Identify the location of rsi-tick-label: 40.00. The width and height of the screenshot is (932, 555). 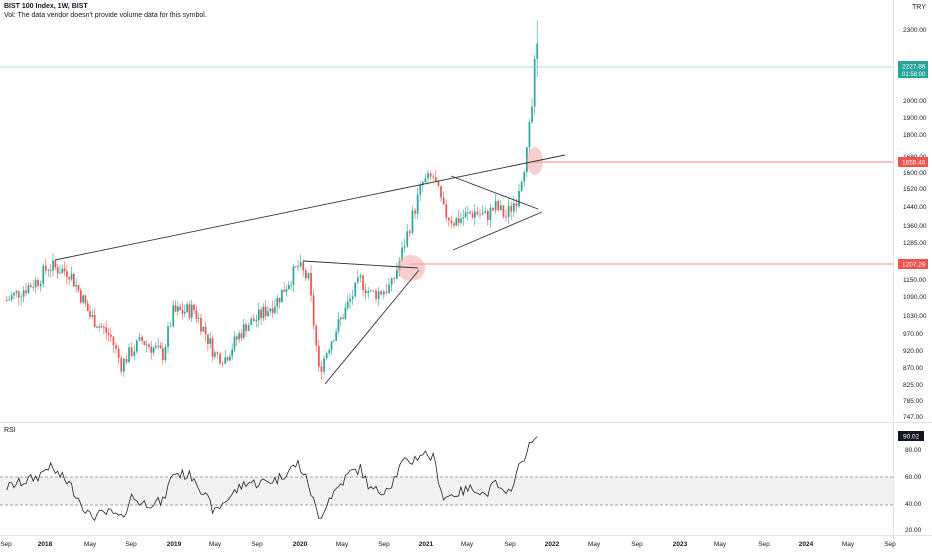
(913, 504).